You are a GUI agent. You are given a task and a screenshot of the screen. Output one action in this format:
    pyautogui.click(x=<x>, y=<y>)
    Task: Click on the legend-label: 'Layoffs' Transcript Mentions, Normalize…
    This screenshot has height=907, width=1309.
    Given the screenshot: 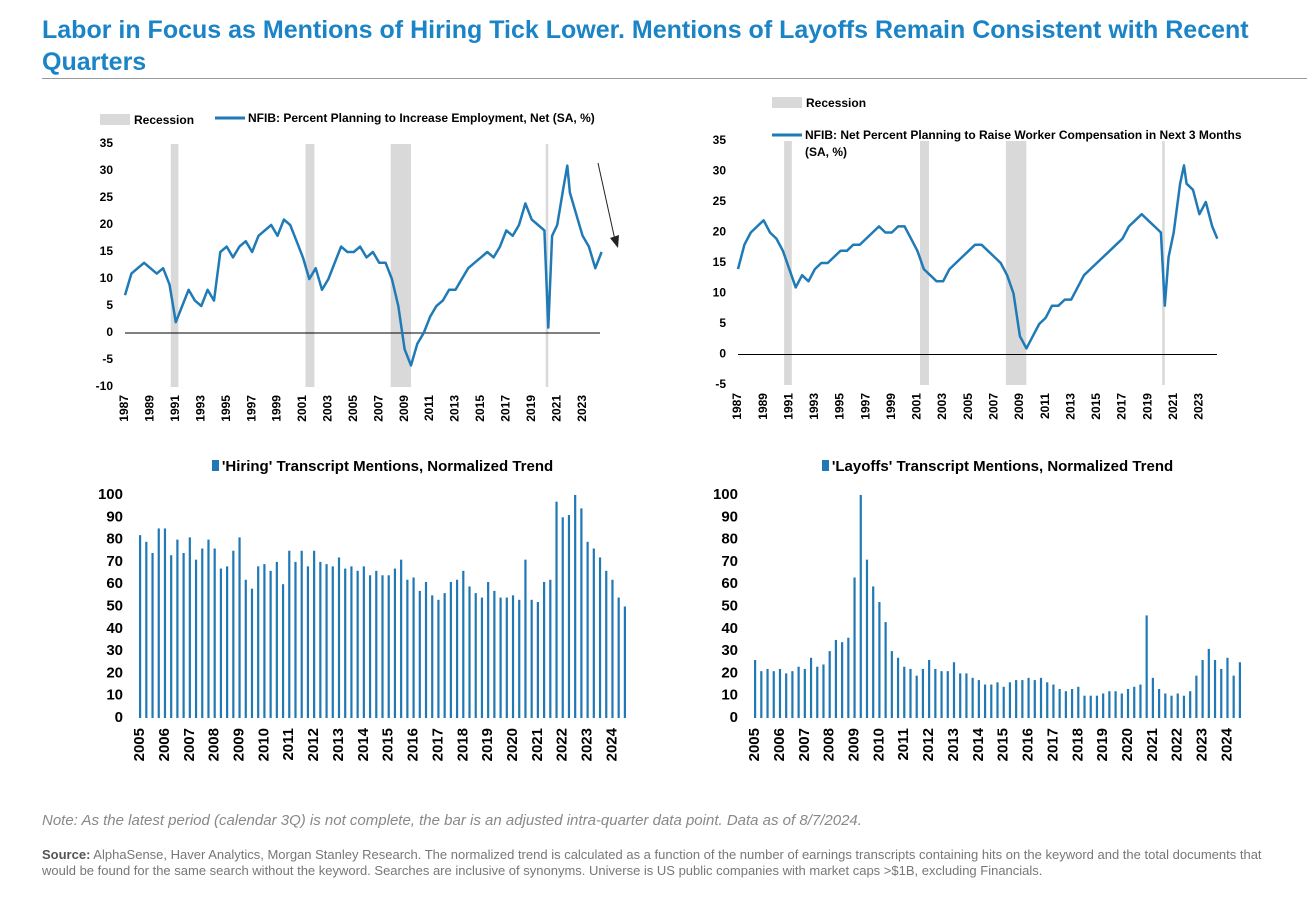 What is the action you would take?
    pyautogui.click(x=997, y=466)
    